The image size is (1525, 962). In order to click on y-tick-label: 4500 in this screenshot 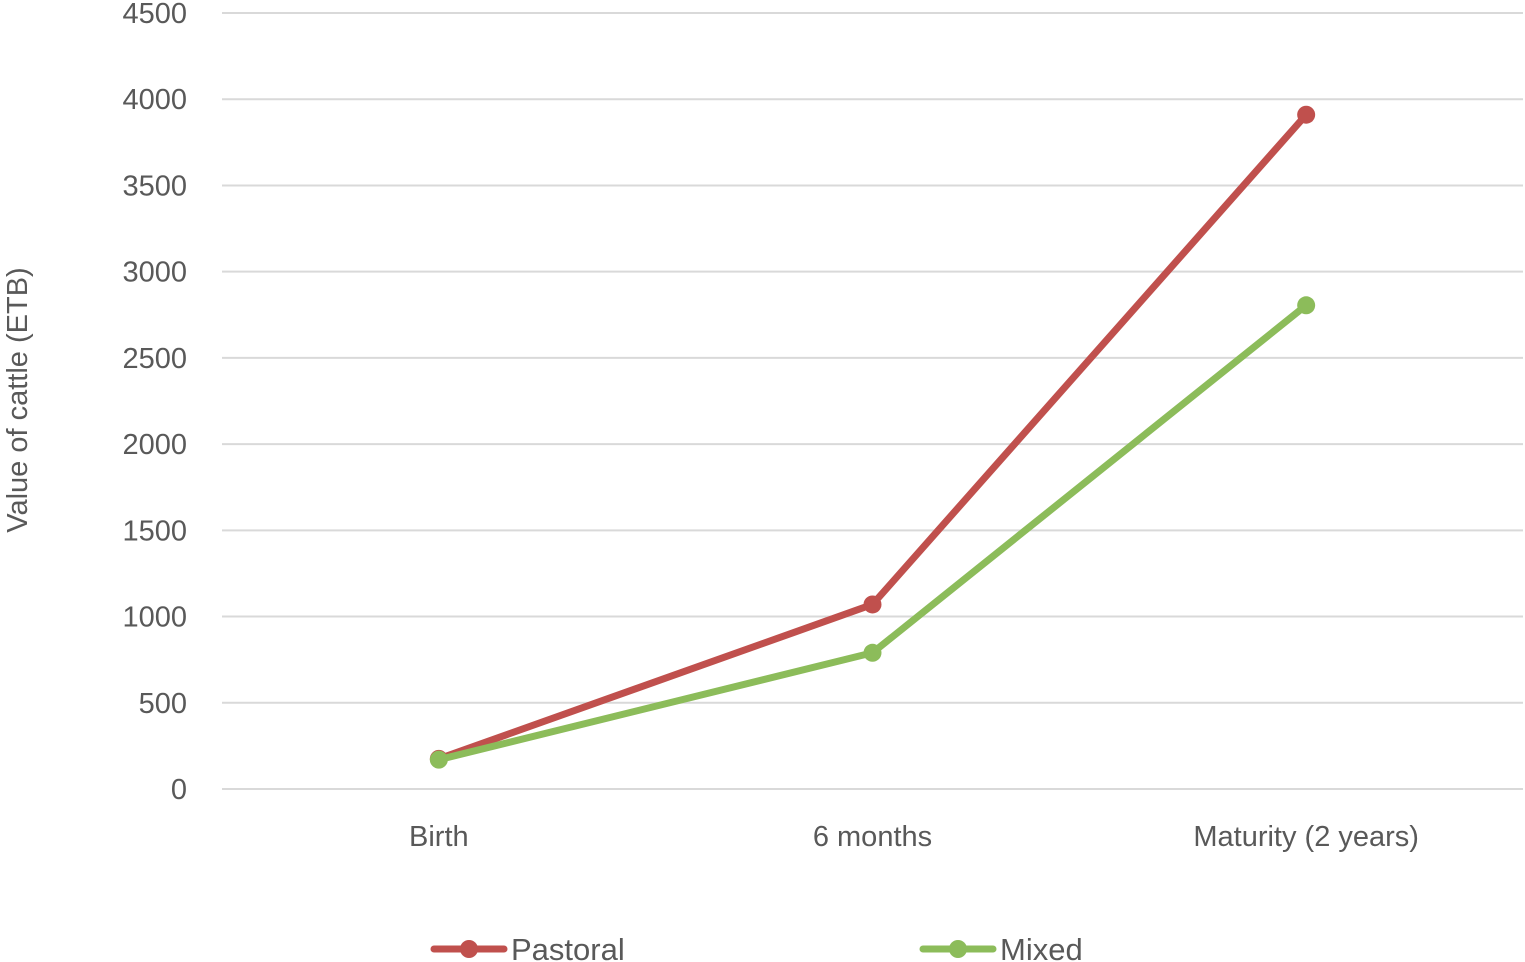, I will do `click(154, 15)`.